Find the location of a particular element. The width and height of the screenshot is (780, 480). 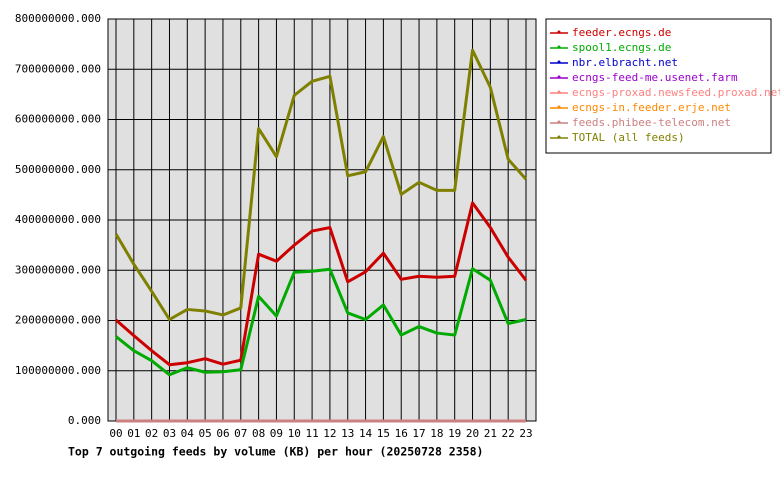

x-tick-label: 17 is located at coordinates (418, 433).